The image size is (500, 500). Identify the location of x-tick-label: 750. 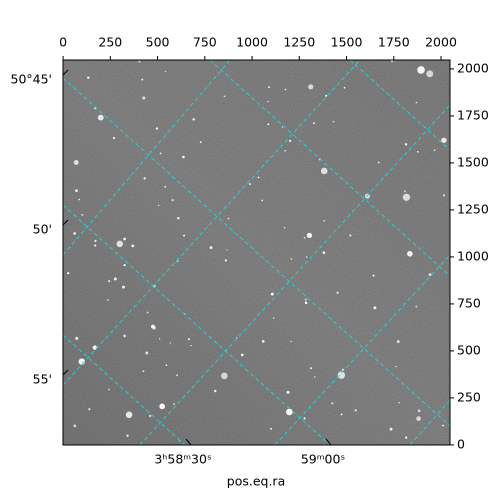
(205, 42).